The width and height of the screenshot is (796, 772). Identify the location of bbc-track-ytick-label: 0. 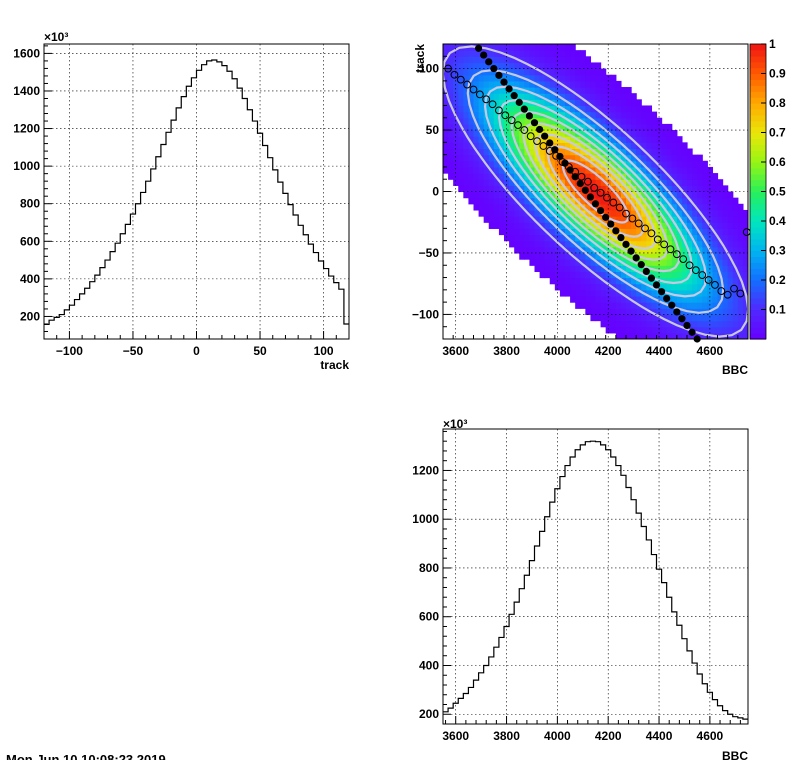
(435, 192).